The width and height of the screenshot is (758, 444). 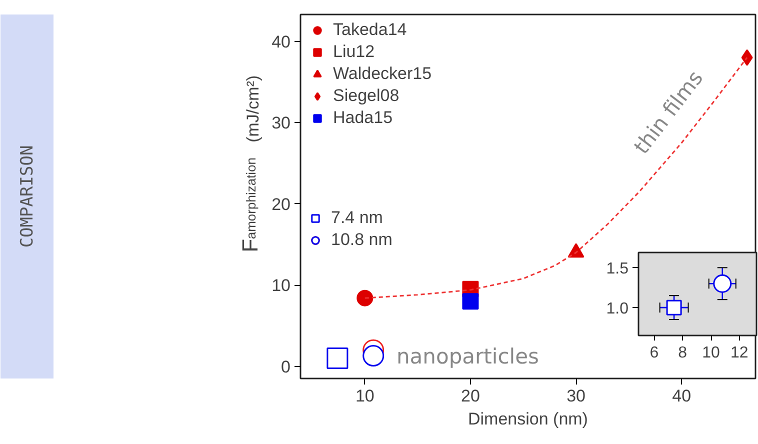 What do you see at coordinates (654, 353) in the screenshot?
I see `x-tick-label: 6` at bounding box center [654, 353].